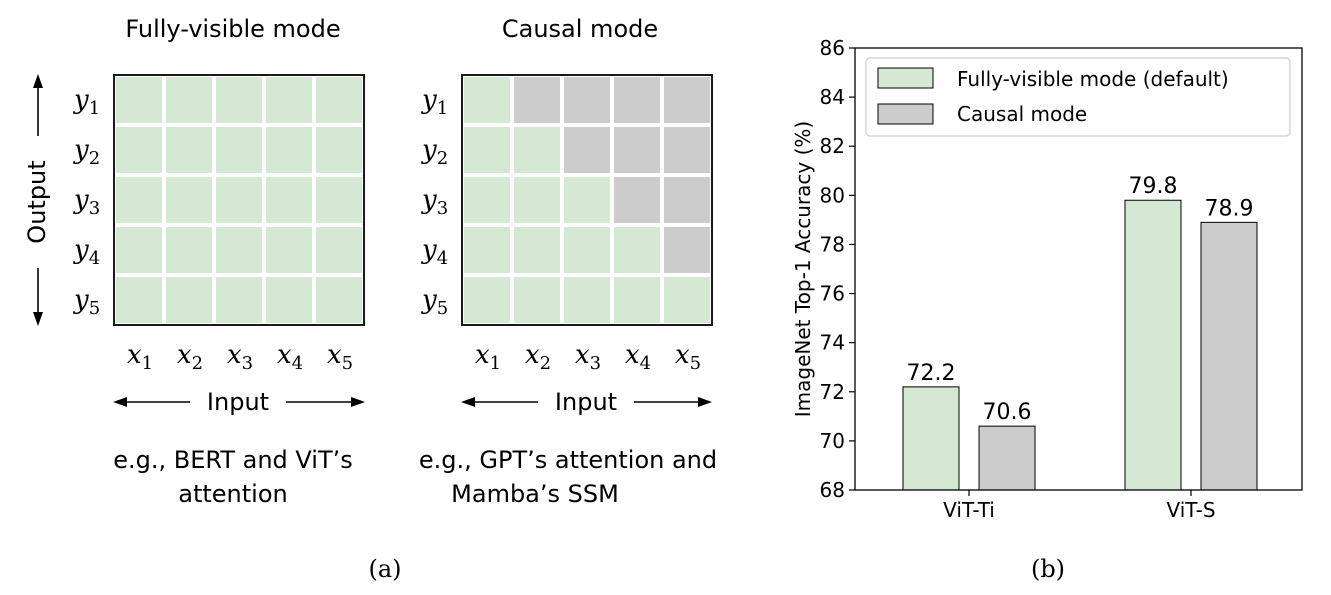 This screenshot has width=1331, height=595. Describe the element at coordinates (340, 357) in the screenshot. I see `col-label: x5` at that location.